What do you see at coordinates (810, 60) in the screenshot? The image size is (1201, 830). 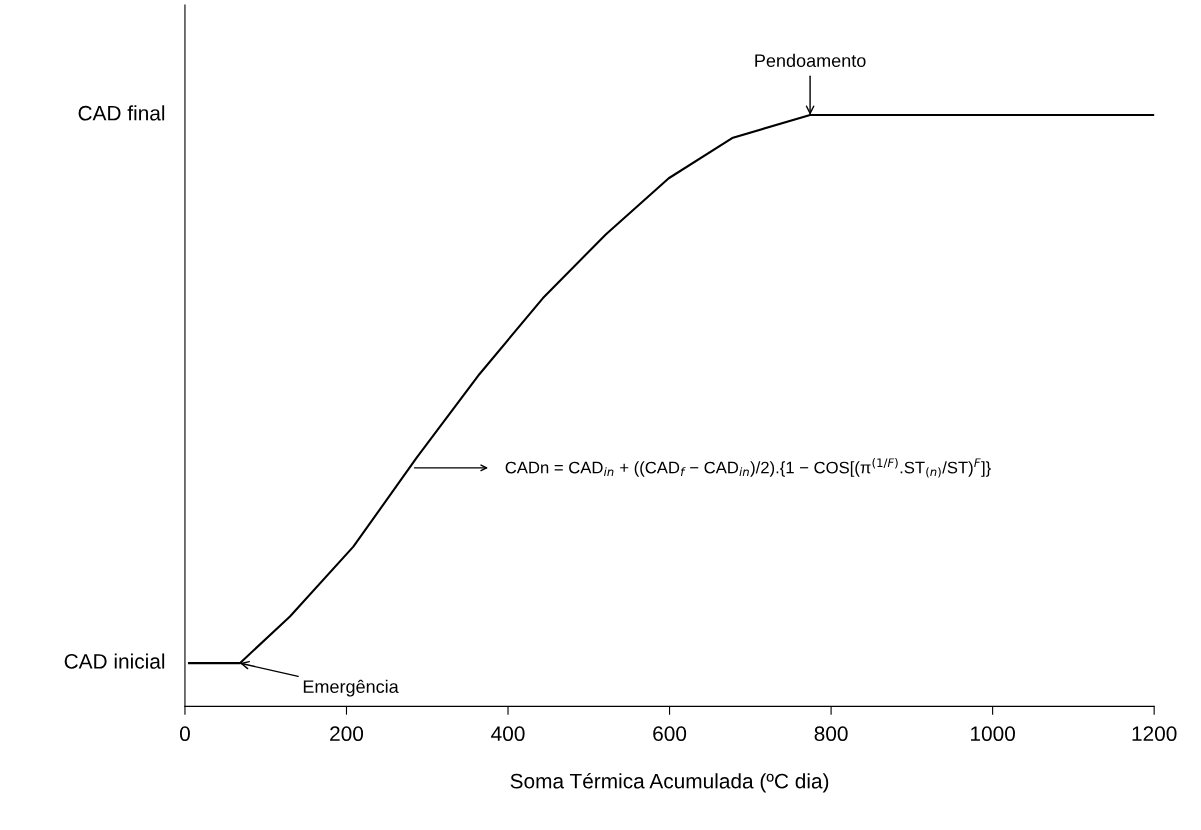 I see `annotation: Pendoamento` at bounding box center [810, 60].